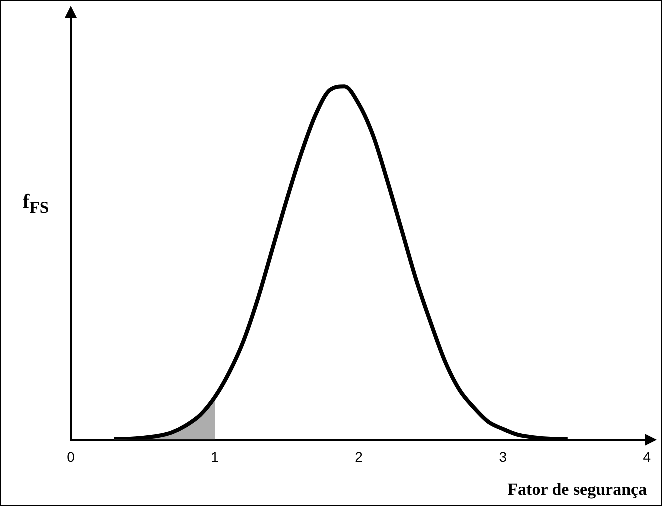 The image size is (662, 506). Describe the element at coordinates (578, 490) in the screenshot. I see `x-axis-title: Fator de segurança` at that location.